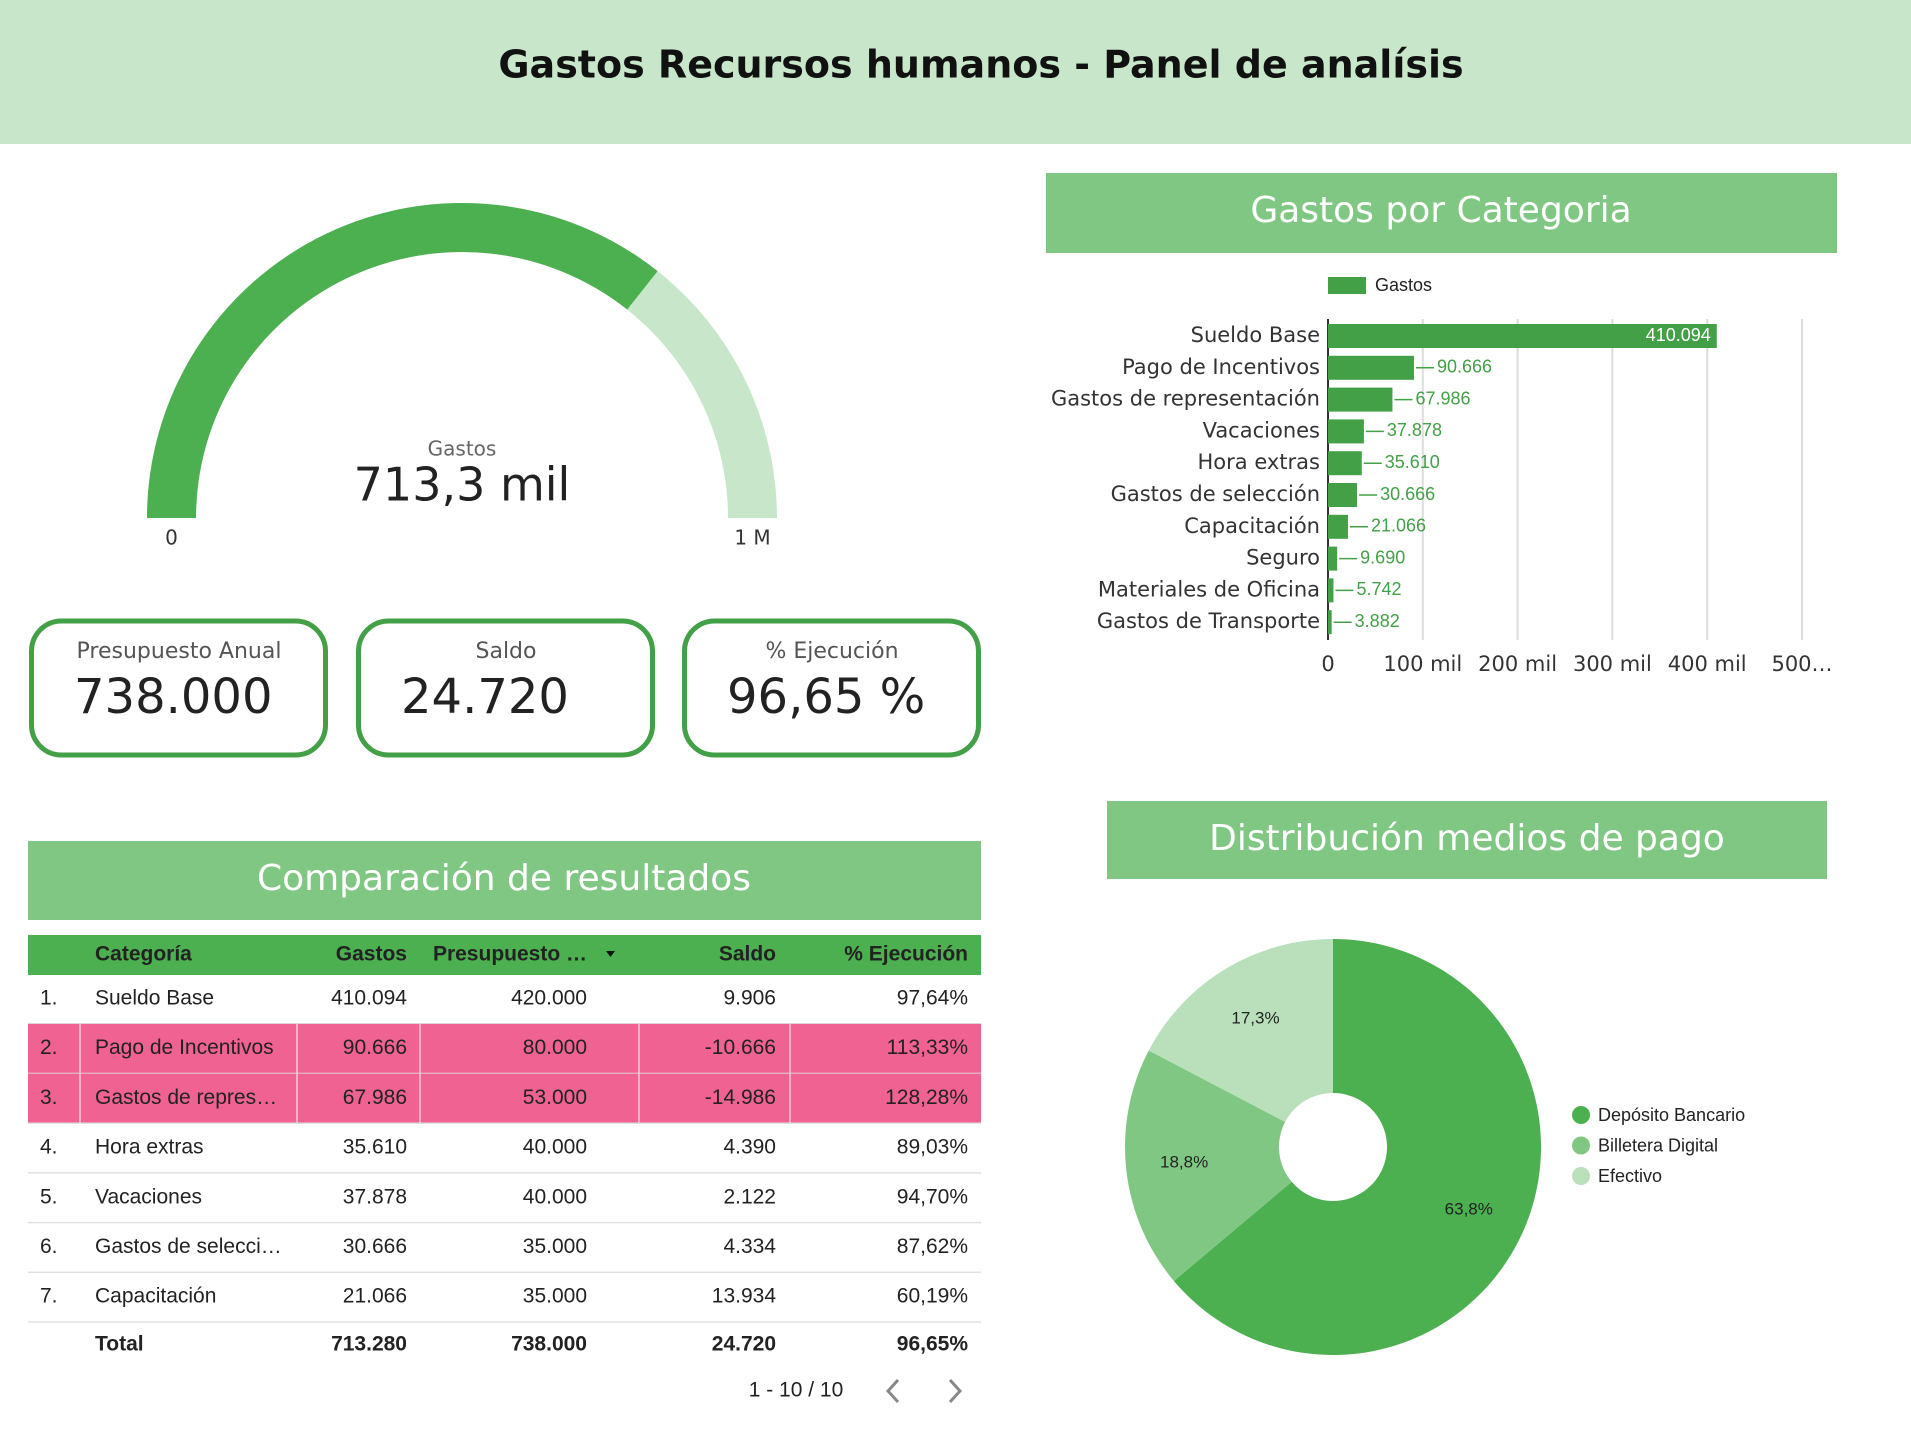 Image resolution: width=1911 pixels, height=1438 pixels. What do you see at coordinates (831, 651) in the screenshot?
I see `kpi-label: % Ejecución` at bounding box center [831, 651].